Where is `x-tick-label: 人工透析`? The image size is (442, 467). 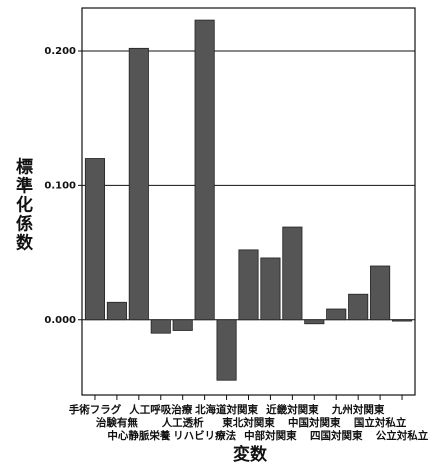 x-tick-label: 人工透析 is located at coordinates (183, 422).